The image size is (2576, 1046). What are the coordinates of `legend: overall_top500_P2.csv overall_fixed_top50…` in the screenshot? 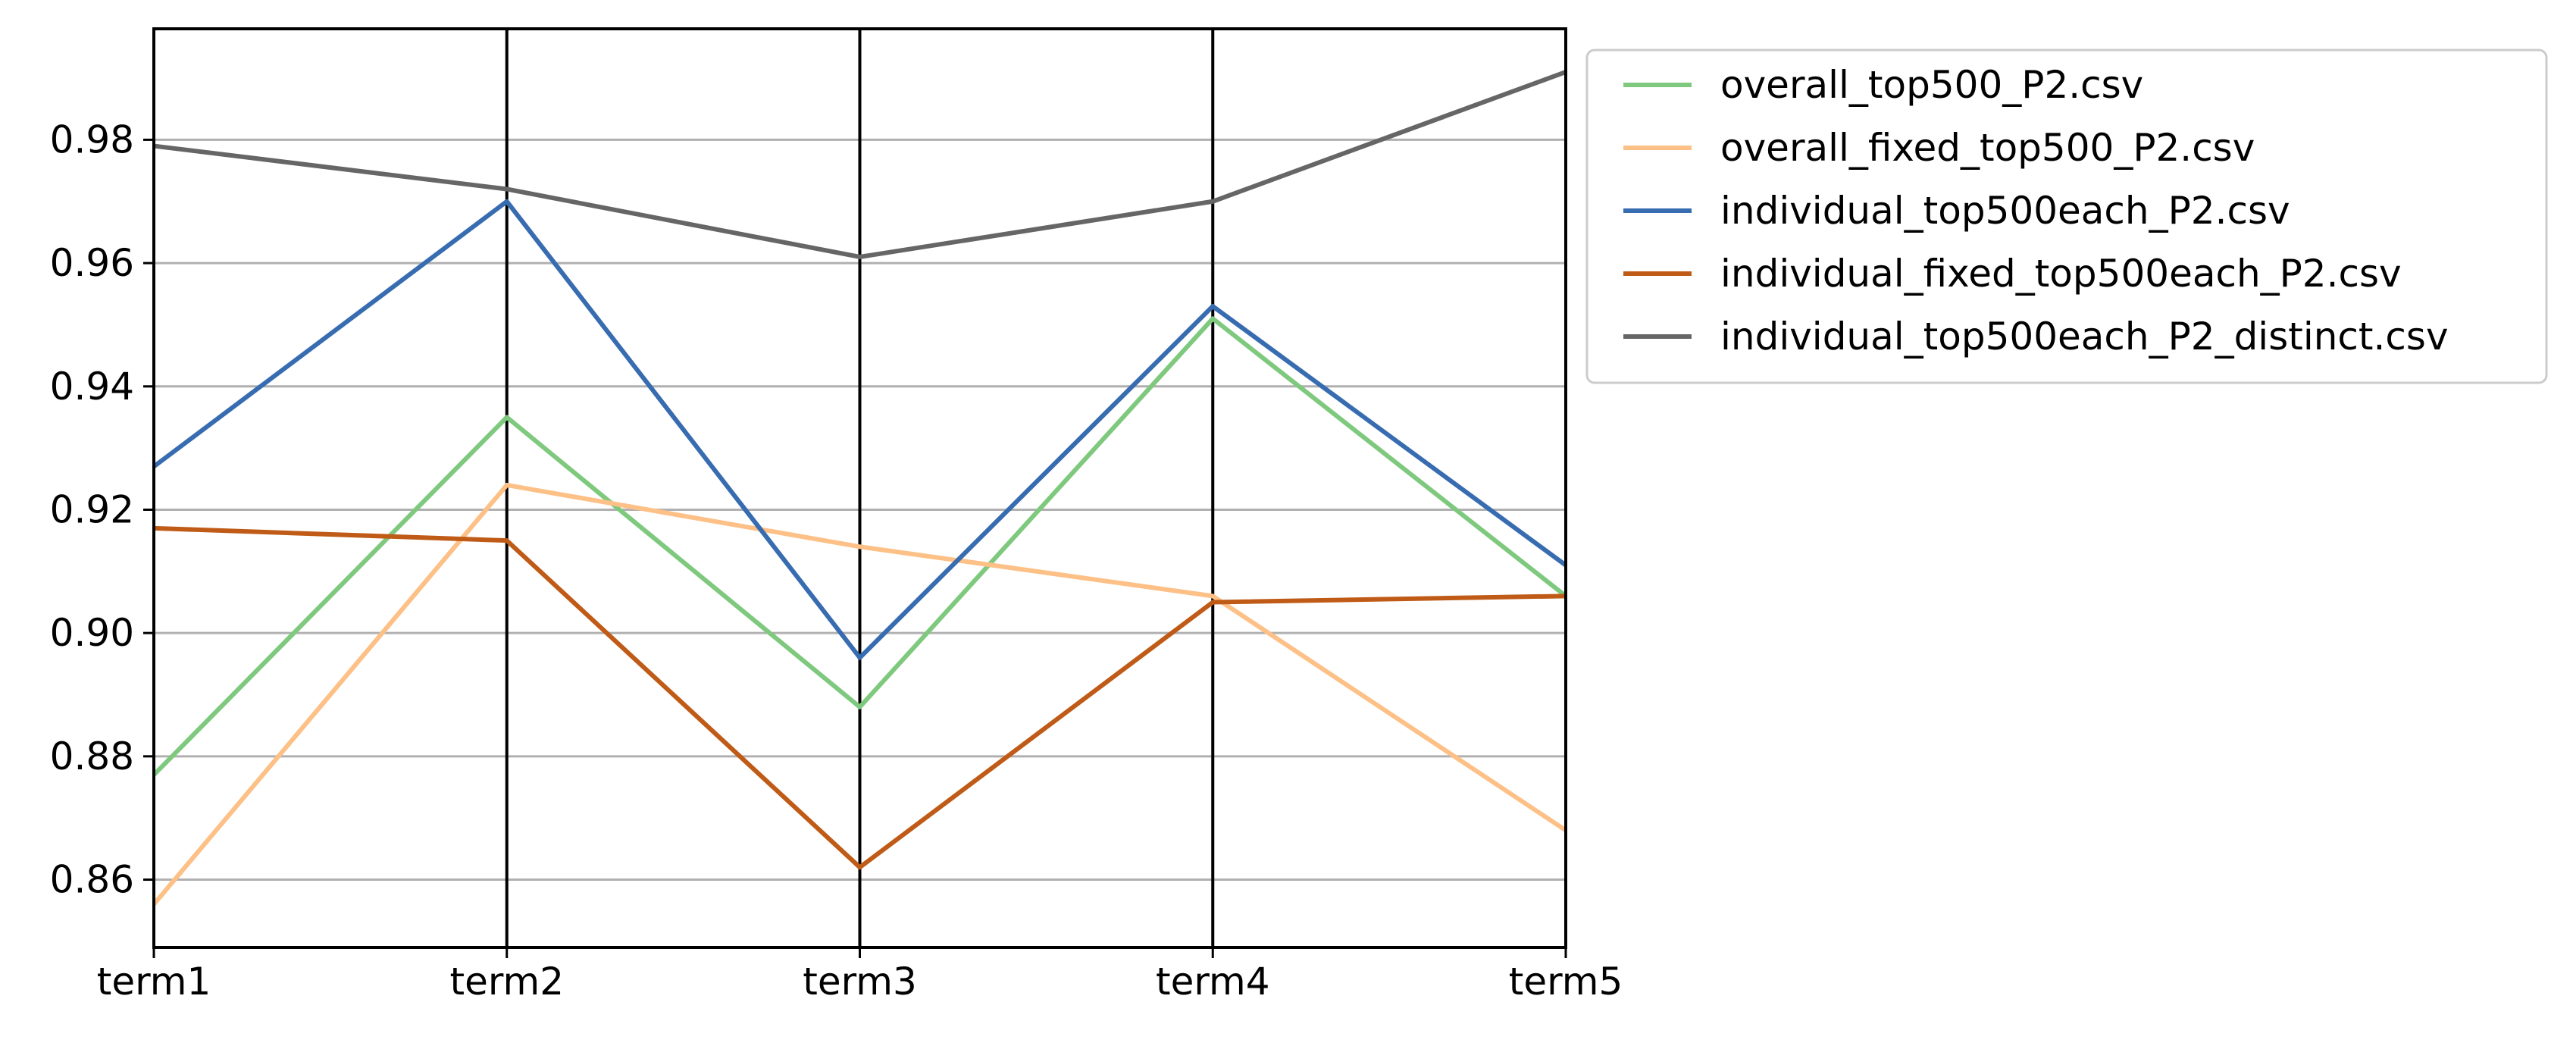 It's located at (2066, 217).